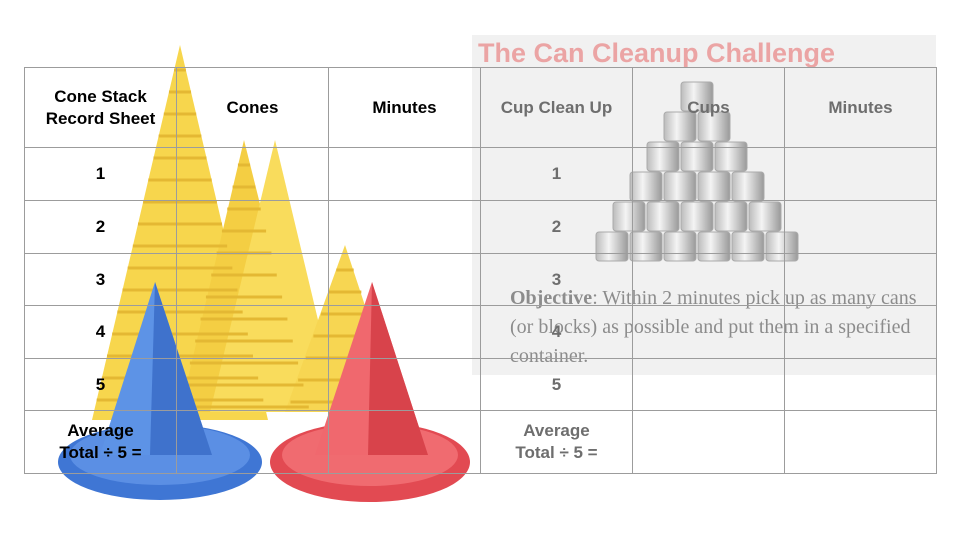 The image size is (960, 540). I want to click on table-row: Average Total ÷ 5 = Average Total ÷ 5 =, so click(480, 442).